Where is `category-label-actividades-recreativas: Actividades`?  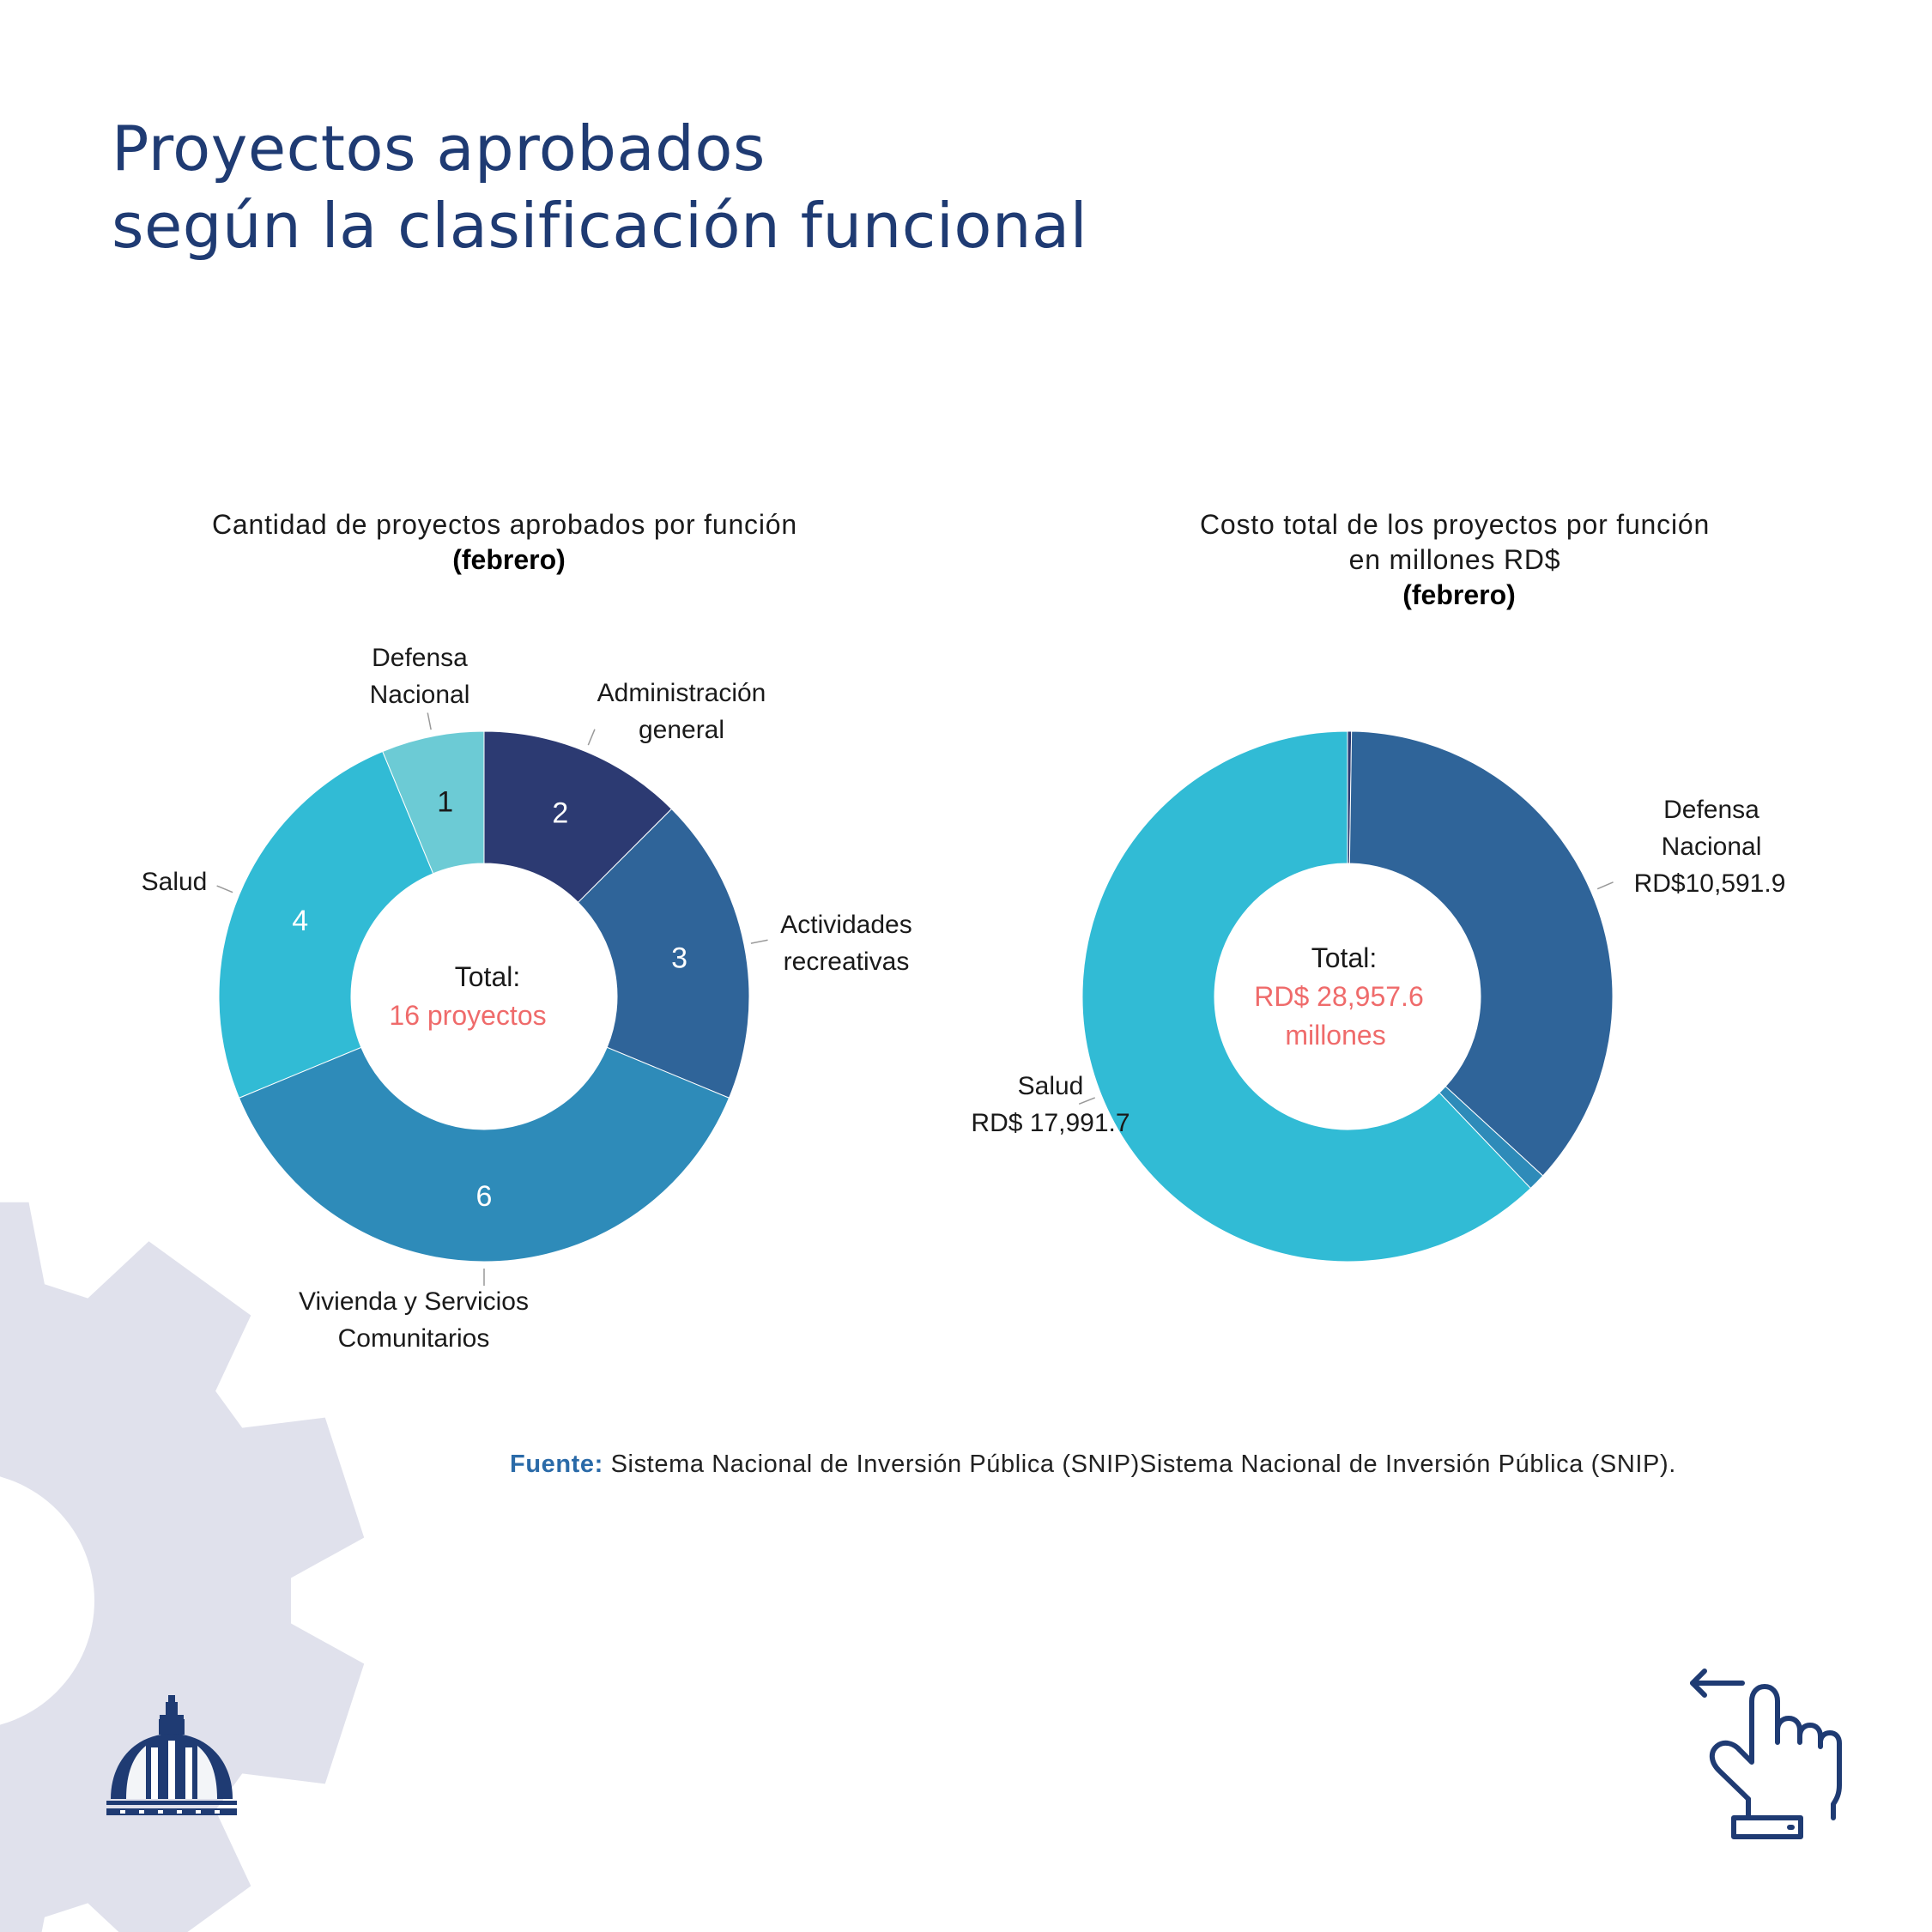 category-label-actividades-recreativas: Actividades is located at coordinates (846, 925).